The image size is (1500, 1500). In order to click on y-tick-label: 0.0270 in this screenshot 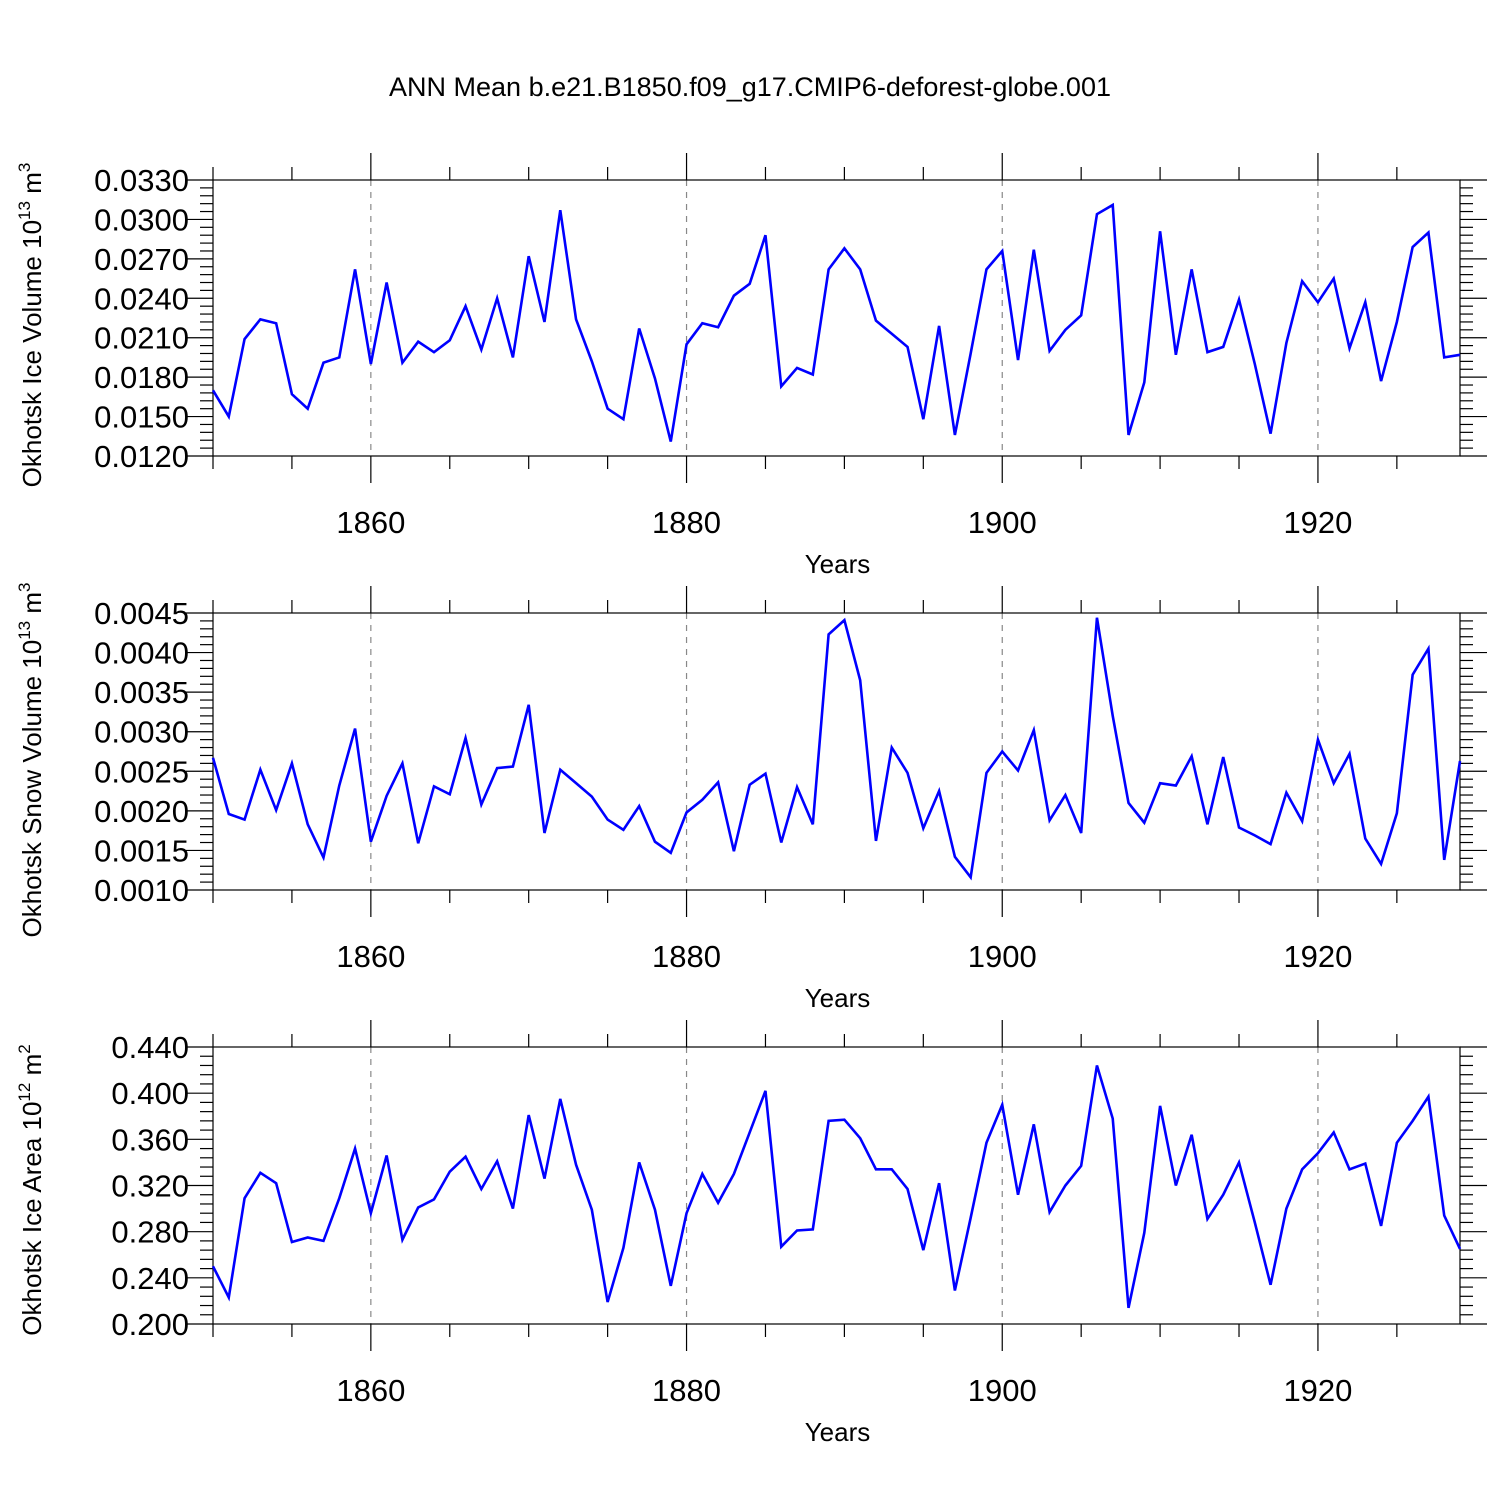, I will do `click(141, 259)`.